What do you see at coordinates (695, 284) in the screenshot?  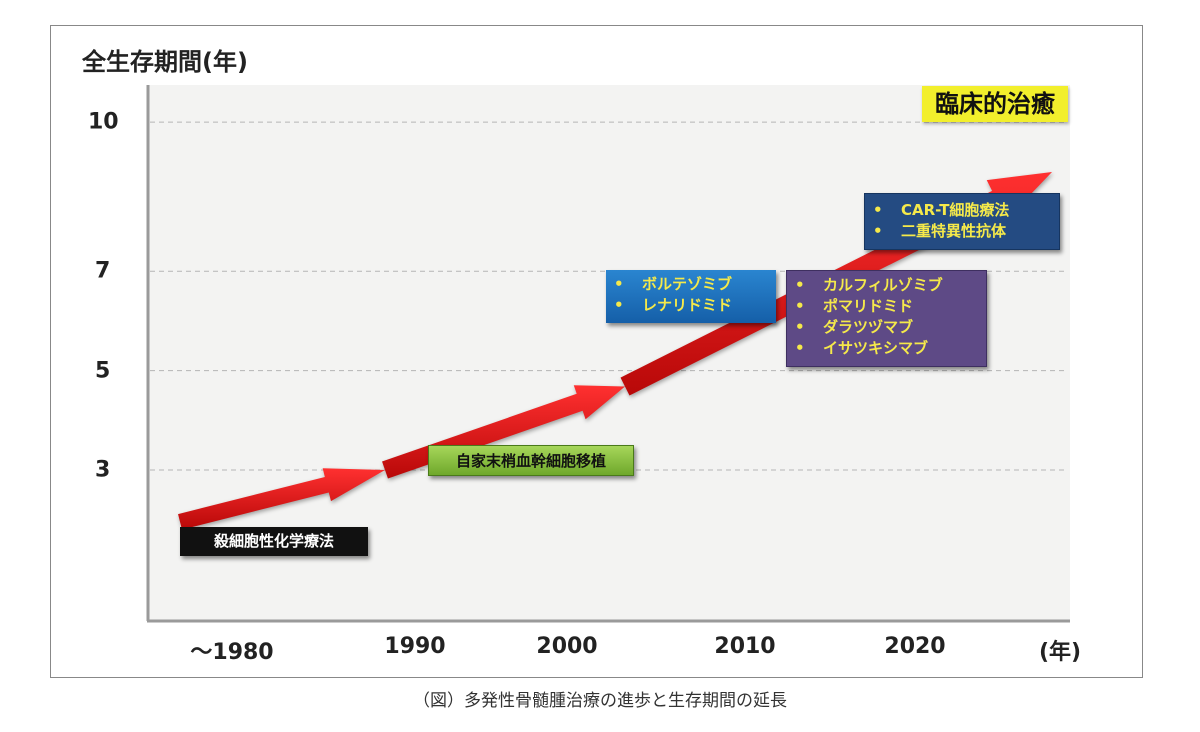 I see `drug-item: ボルテゾミブ` at bounding box center [695, 284].